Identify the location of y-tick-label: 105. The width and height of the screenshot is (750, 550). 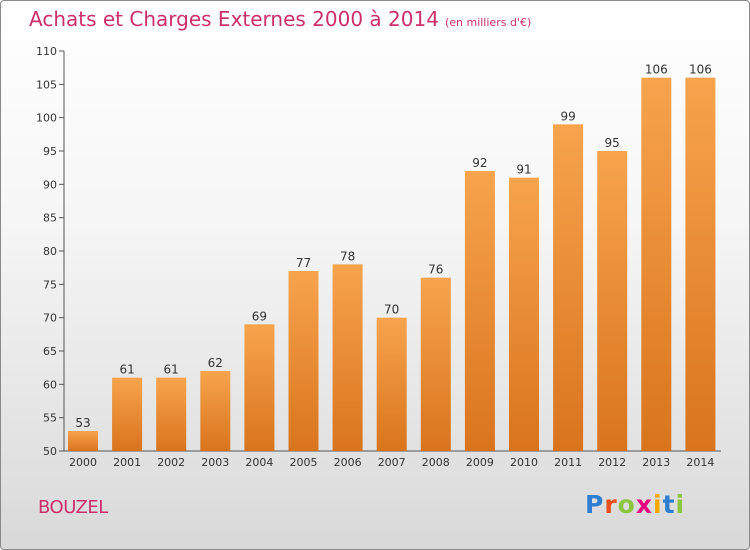
(46, 84).